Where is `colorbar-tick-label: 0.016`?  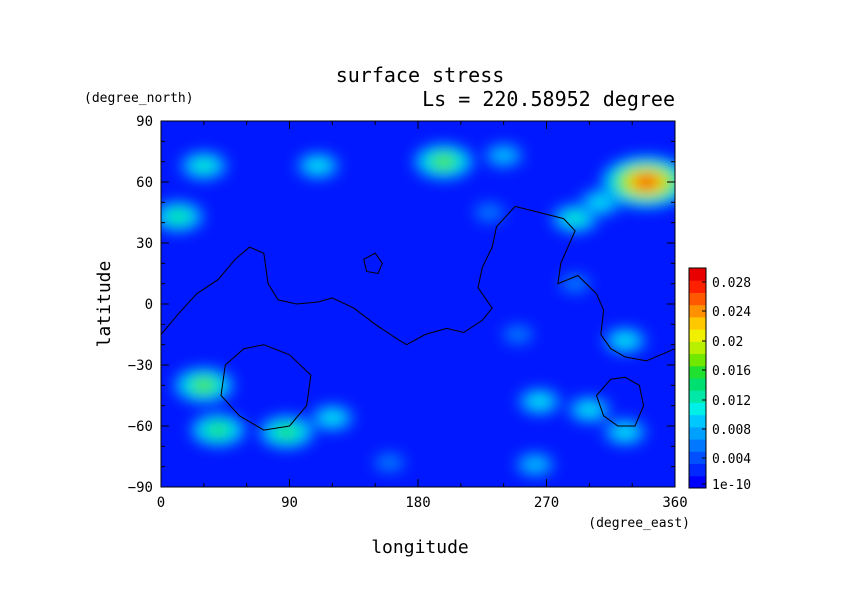 colorbar-tick-label: 0.016 is located at coordinates (731, 371).